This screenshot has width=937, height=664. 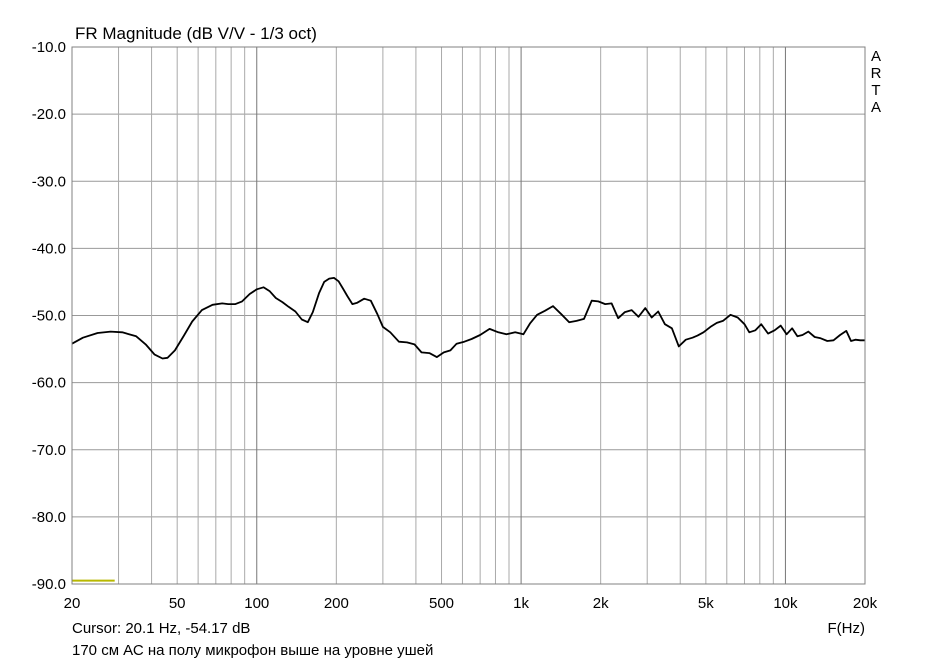 What do you see at coordinates (49, 181) in the screenshot?
I see `y-tick-label: -30.0` at bounding box center [49, 181].